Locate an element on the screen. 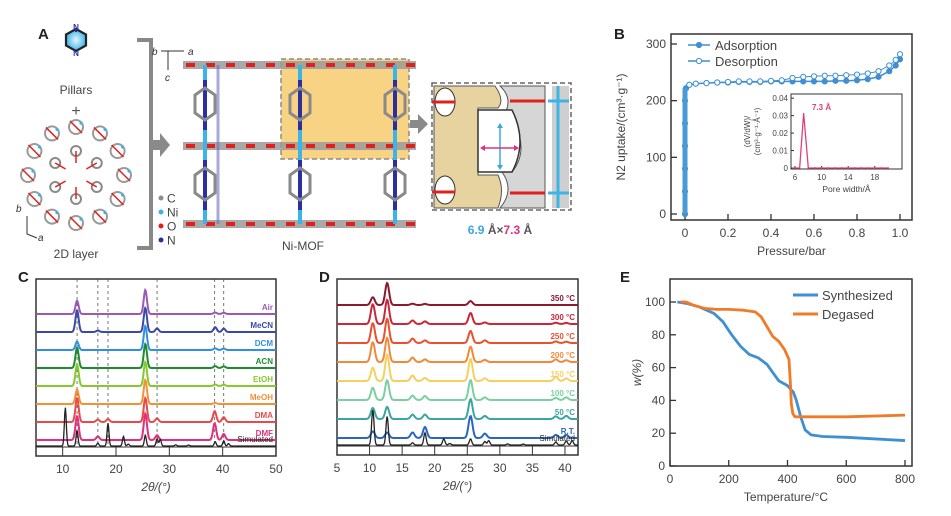  legend-dot-o is located at coordinates (161, 226).